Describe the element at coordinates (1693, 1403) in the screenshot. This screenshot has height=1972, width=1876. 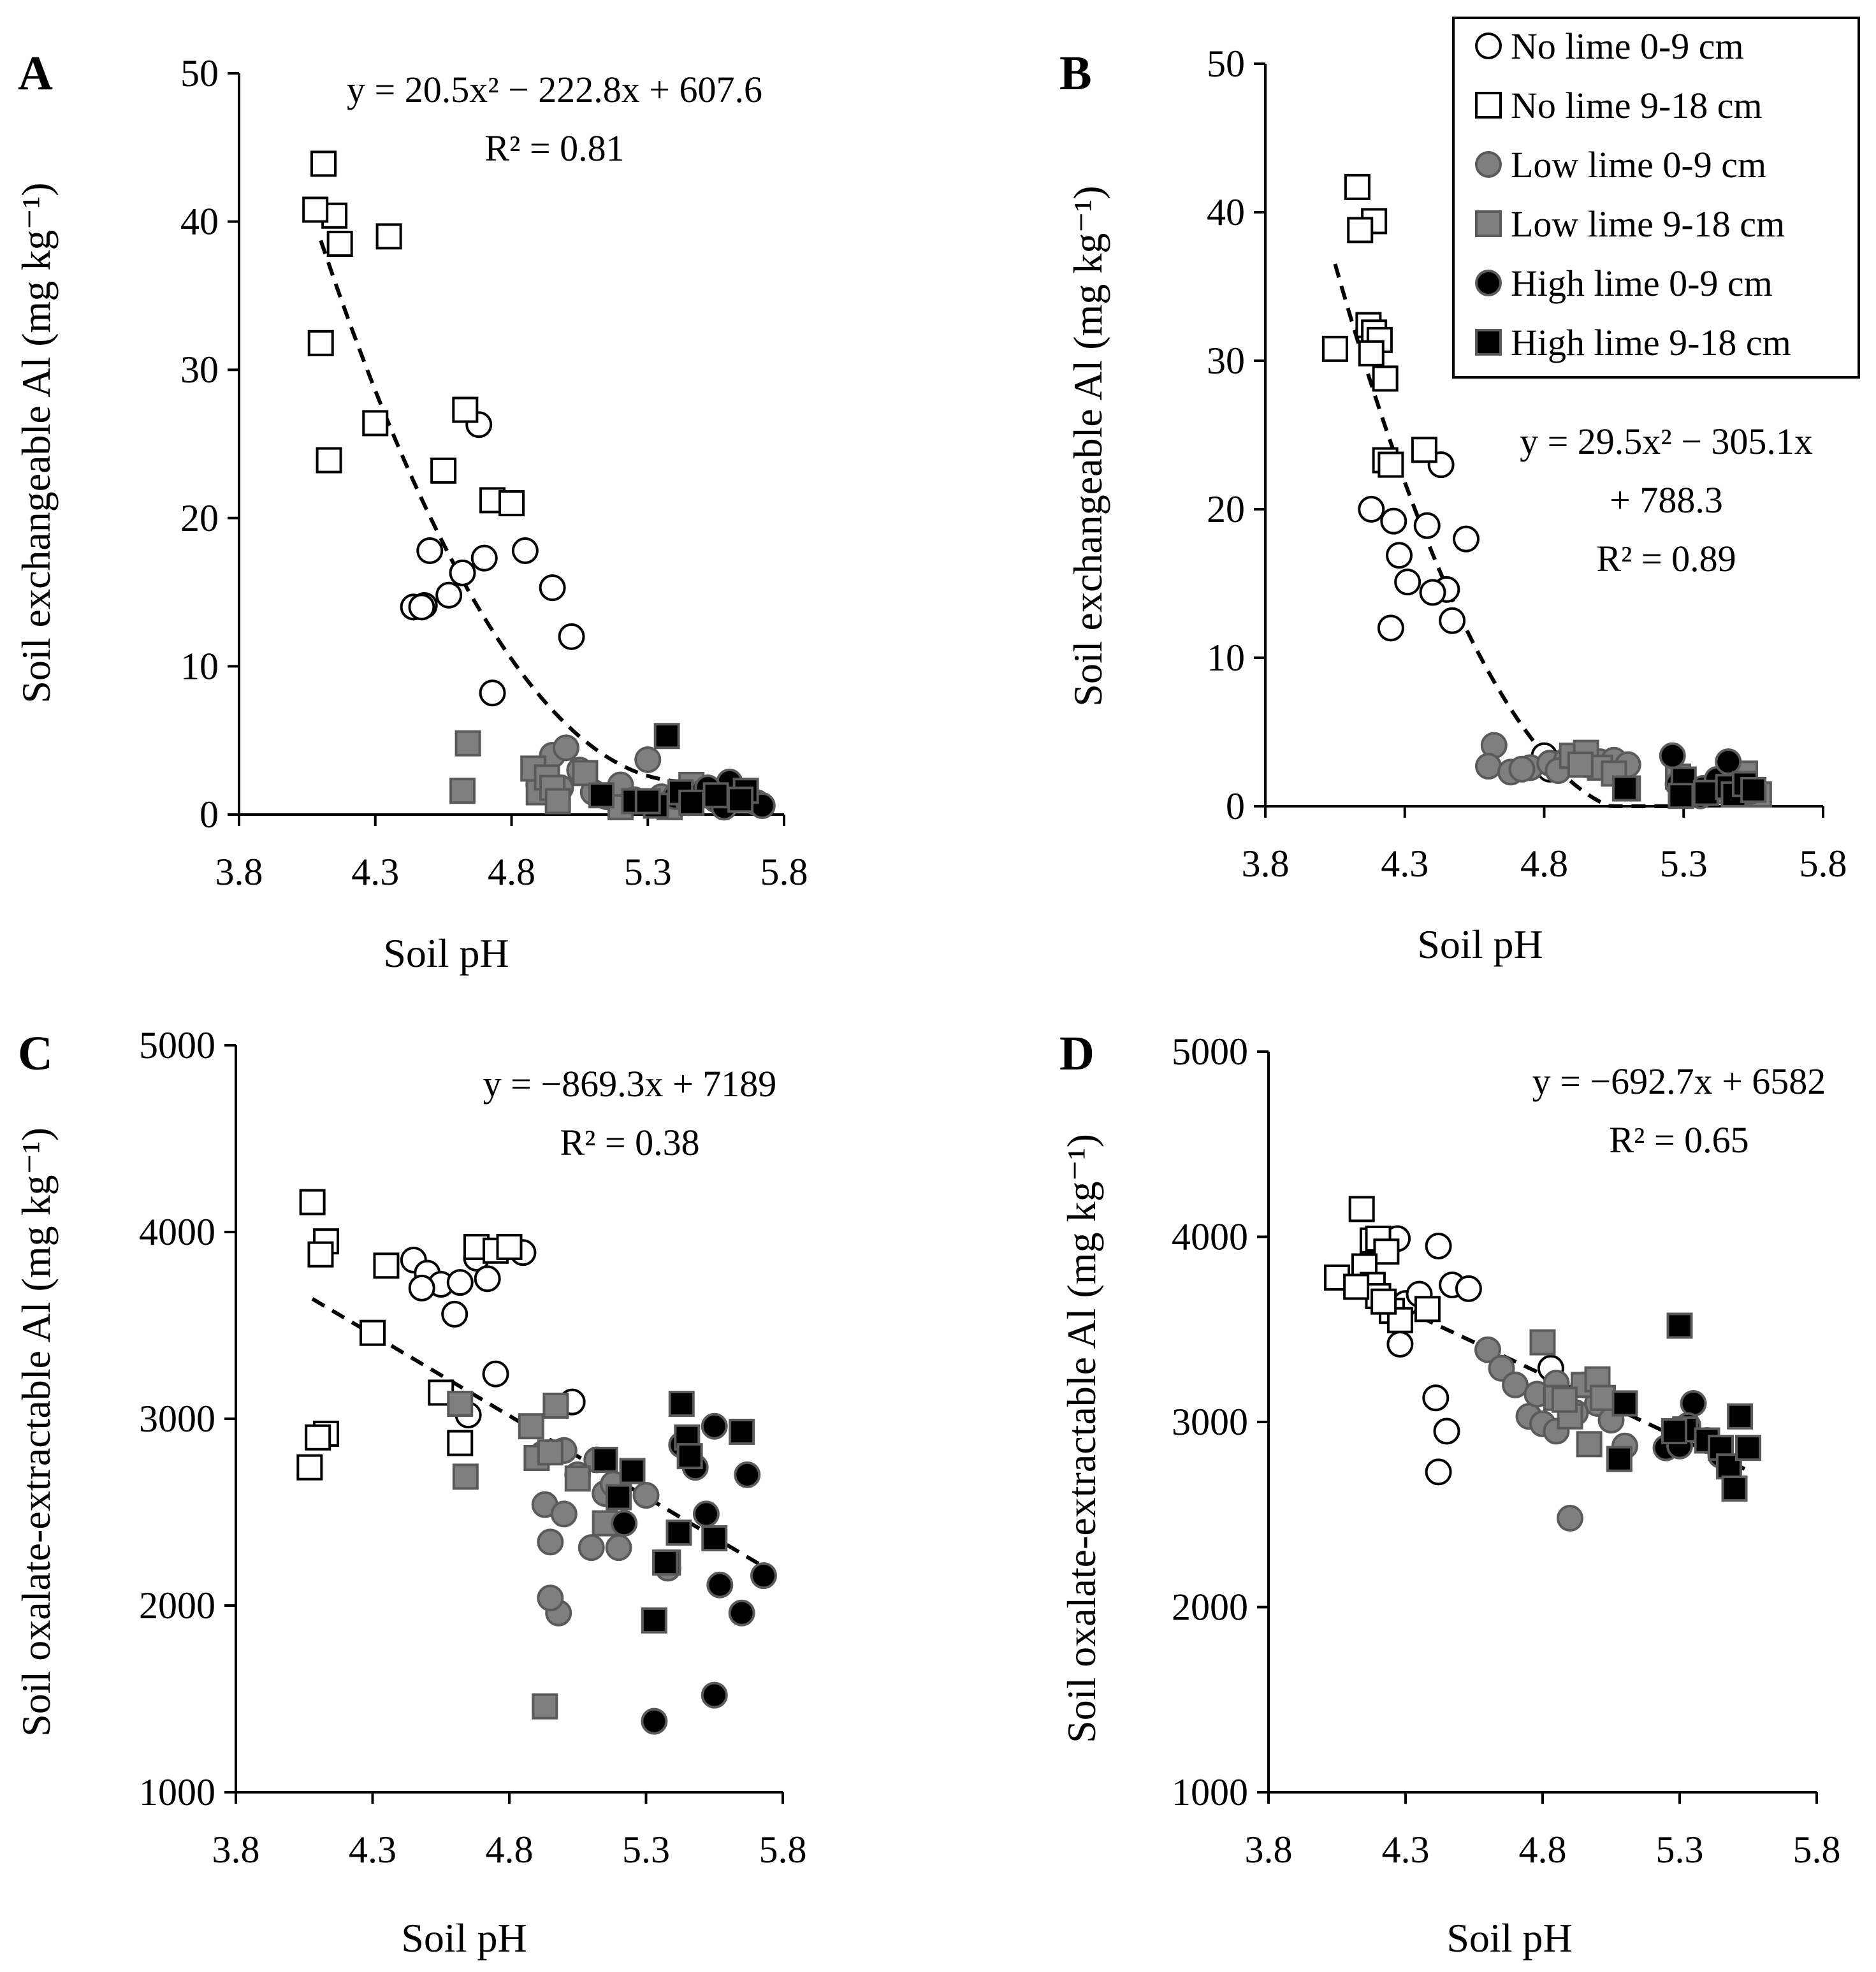
I see `panel-d-point-high-lime-0-9-cm` at that location.